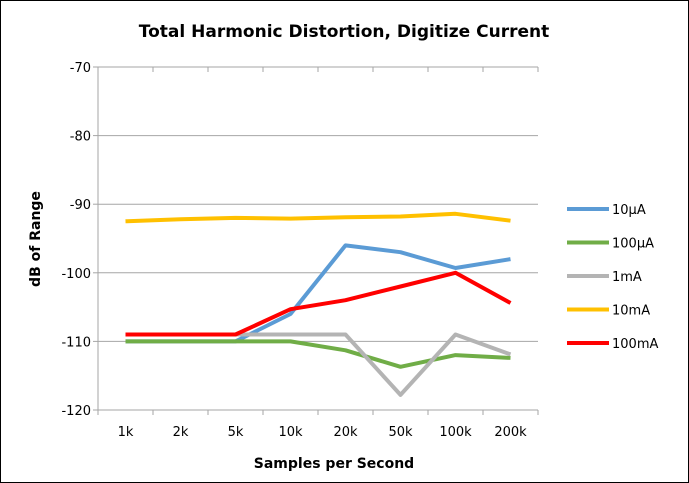 The image size is (689, 483). What do you see at coordinates (629, 210) in the screenshot?
I see `legend-label: 10µA` at bounding box center [629, 210].